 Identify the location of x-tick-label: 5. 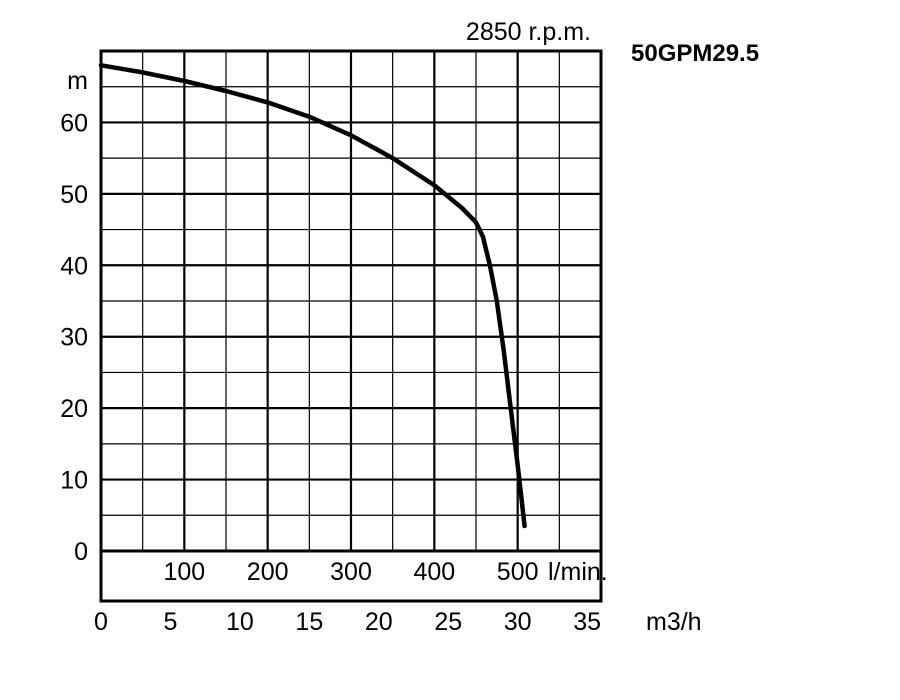
(170, 622).